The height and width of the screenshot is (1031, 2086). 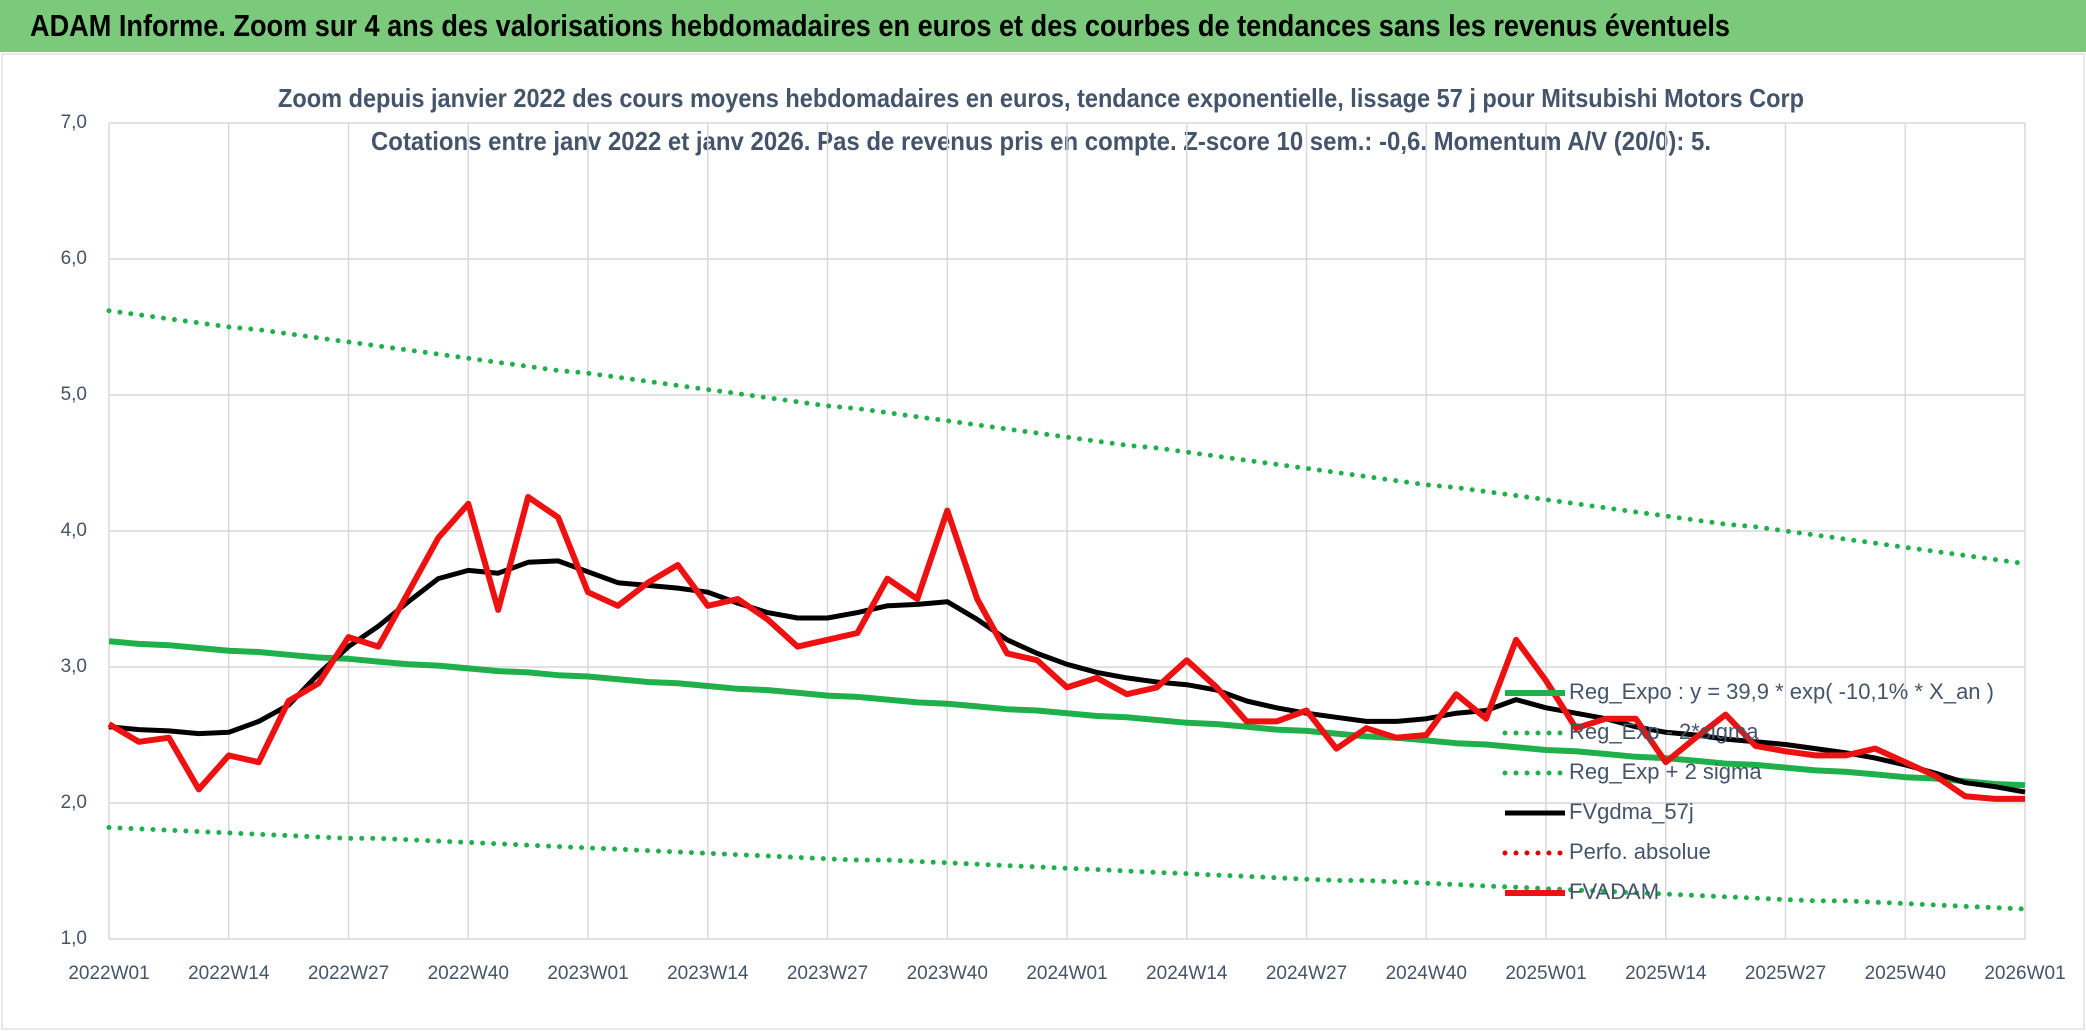 I want to click on legend-label: Perfo. absolue, so click(x=1640, y=851).